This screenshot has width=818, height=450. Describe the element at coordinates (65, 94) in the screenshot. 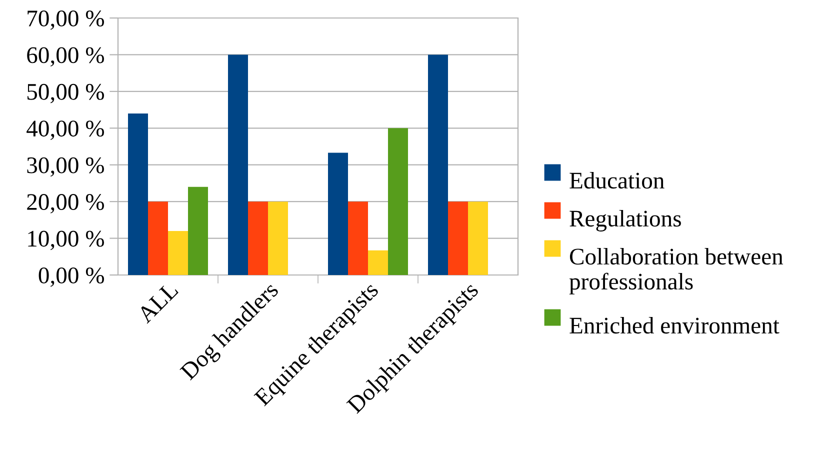

I see `y-tick-label: 50,00 %` at that location.